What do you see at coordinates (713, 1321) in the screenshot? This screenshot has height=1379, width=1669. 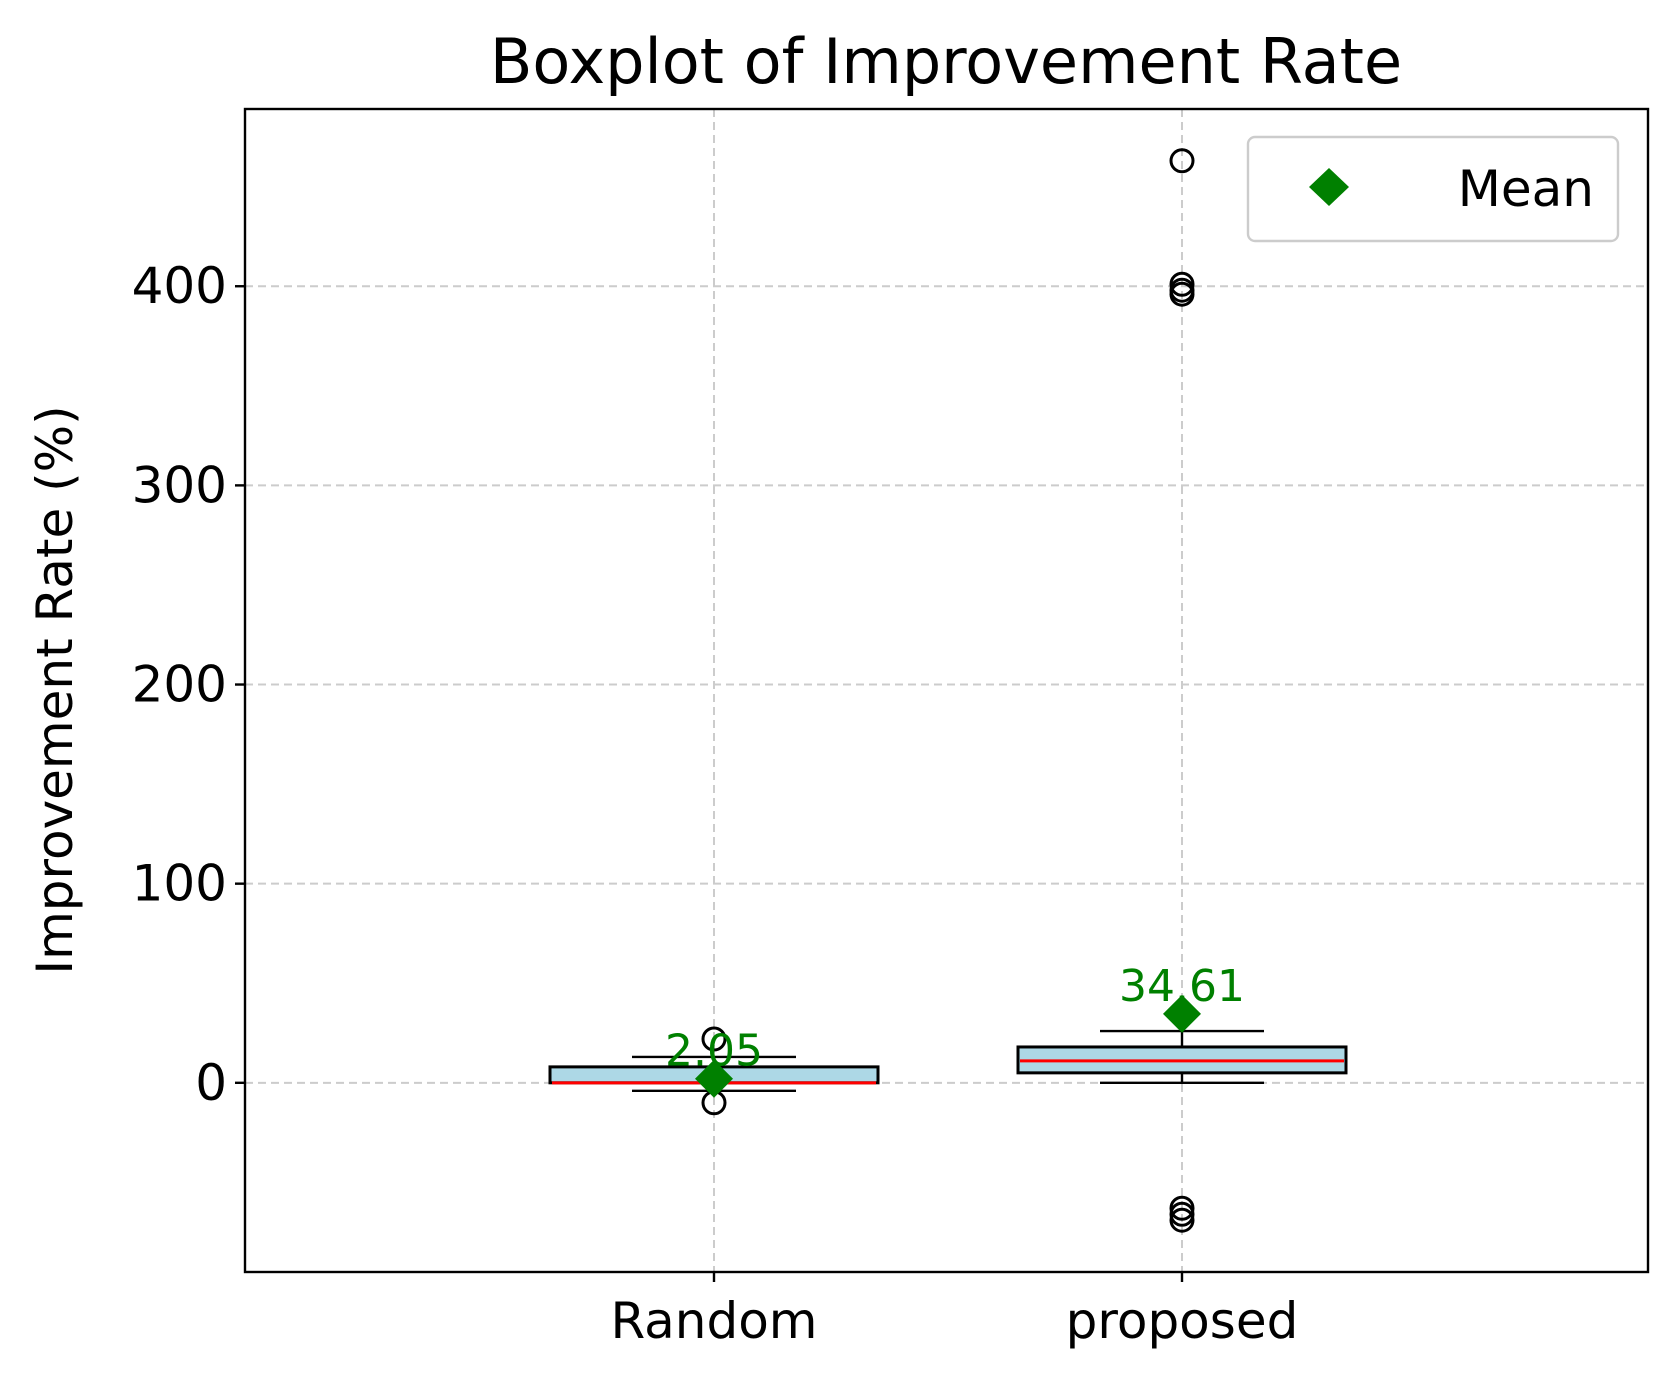 I see `x-tick-label: Random` at bounding box center [713, 1321].